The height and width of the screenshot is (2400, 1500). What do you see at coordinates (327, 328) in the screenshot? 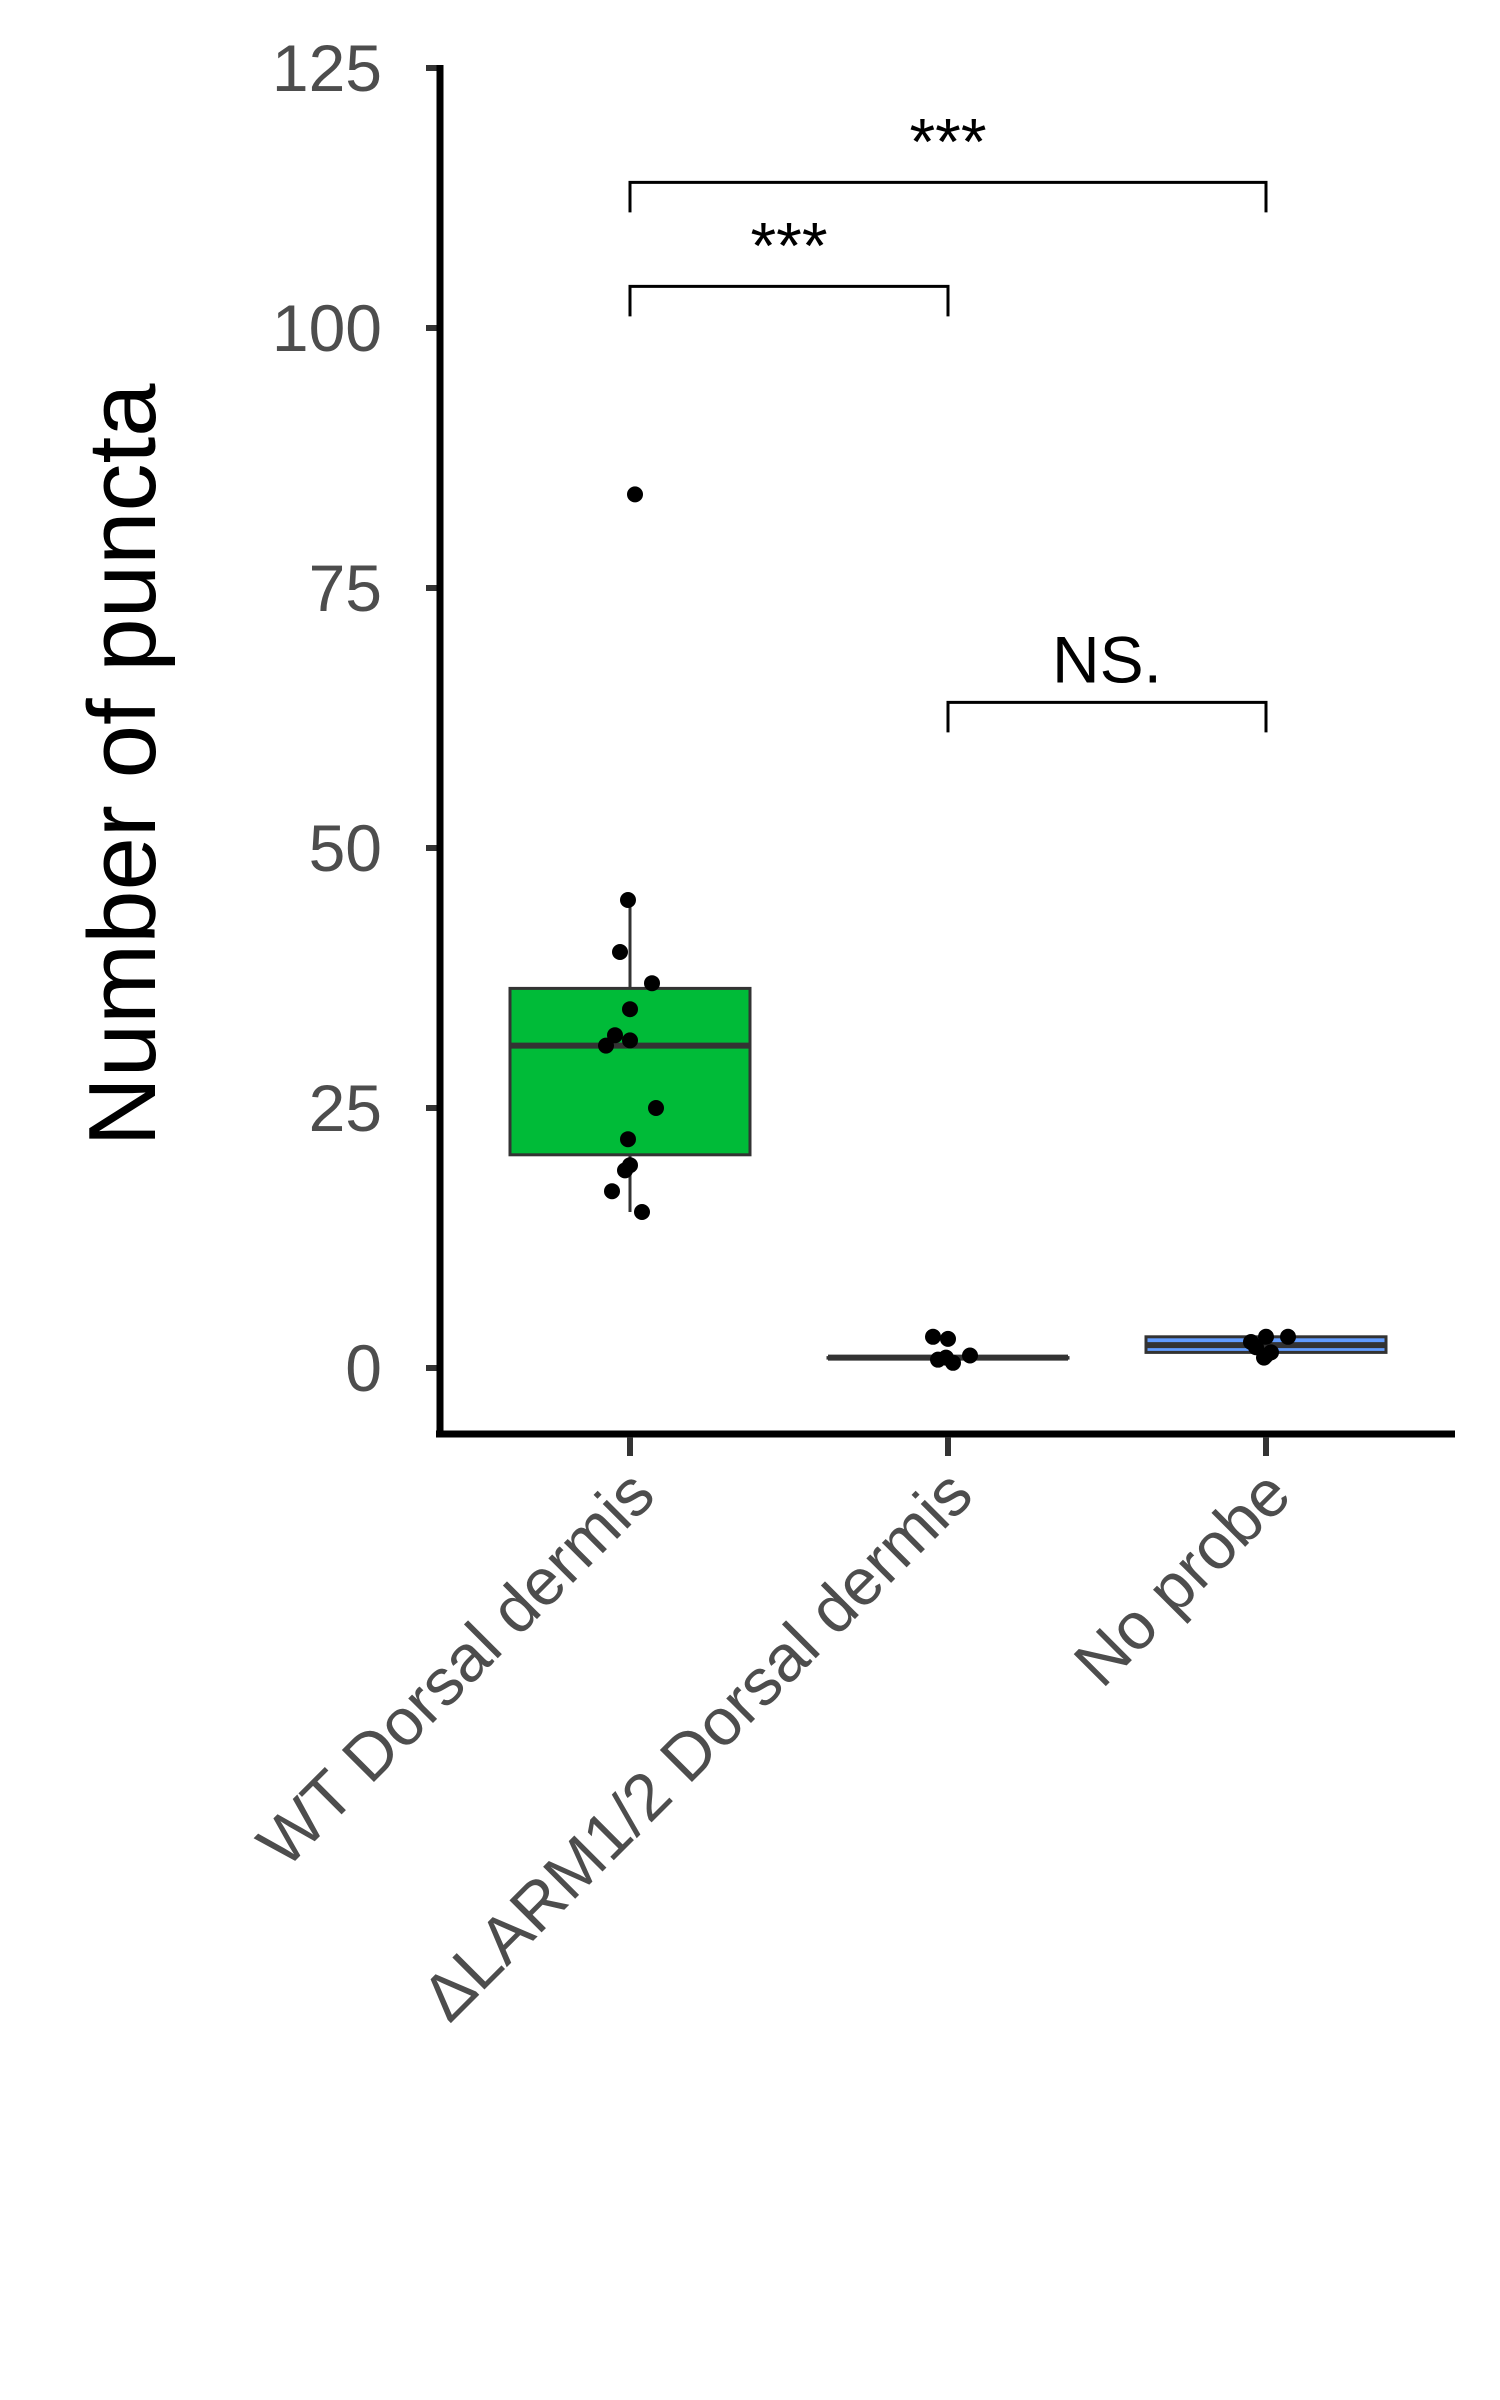
I see `y-tick-label: 100` at bounding box center [327, 328].